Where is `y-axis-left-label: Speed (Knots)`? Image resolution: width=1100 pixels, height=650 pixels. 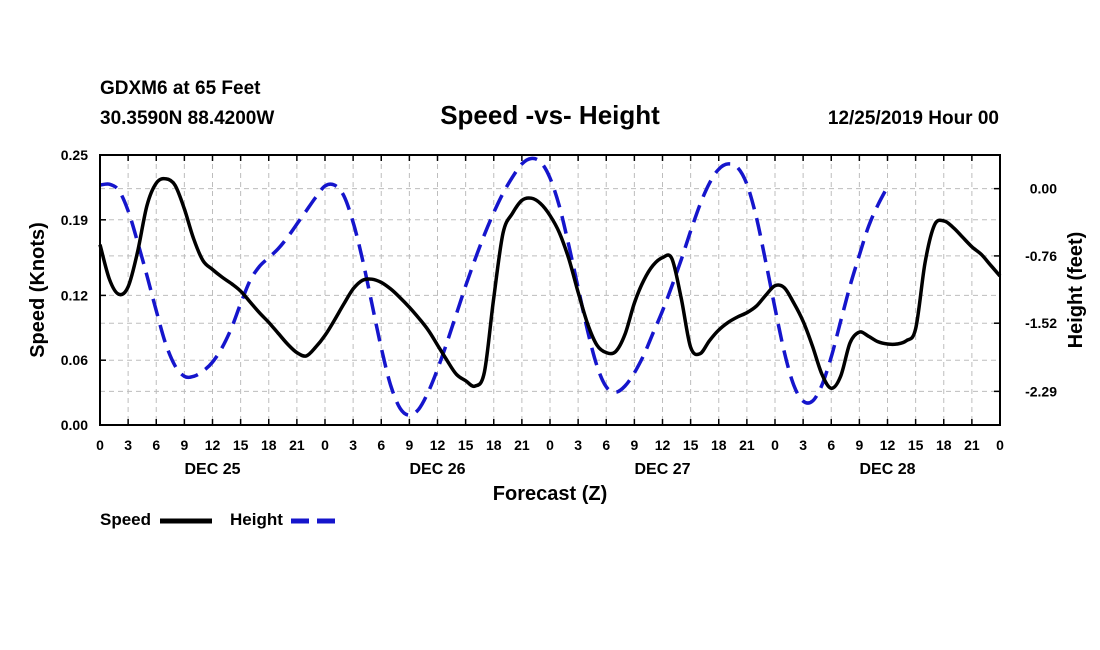 y-axis-left-label: Speed (Knots) is located at coordinates (38, 290).